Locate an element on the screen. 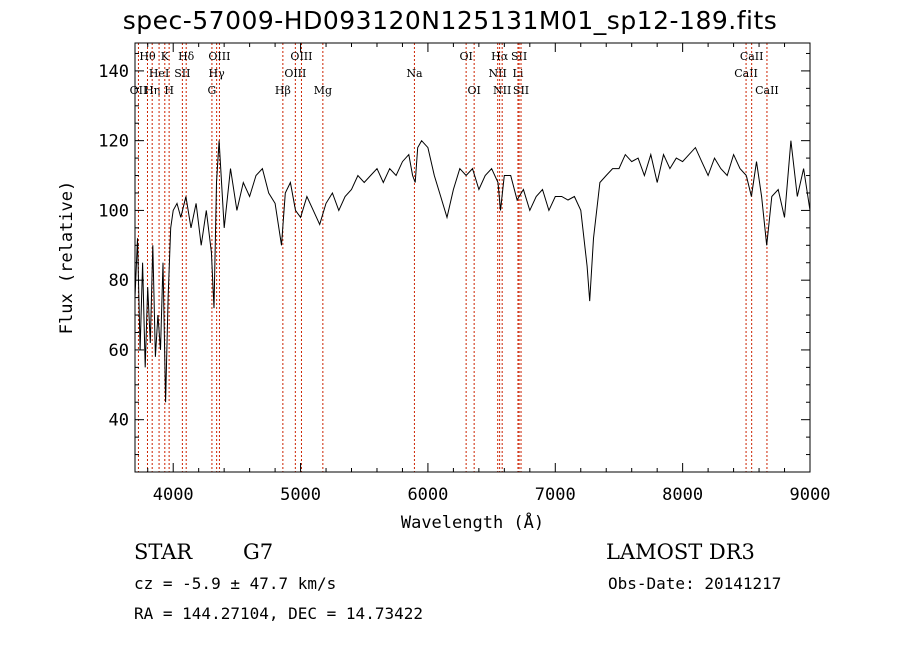 The image size is (900, 649). x-axis-label: Wavelength (Å) is located at coordinates (472, 522).